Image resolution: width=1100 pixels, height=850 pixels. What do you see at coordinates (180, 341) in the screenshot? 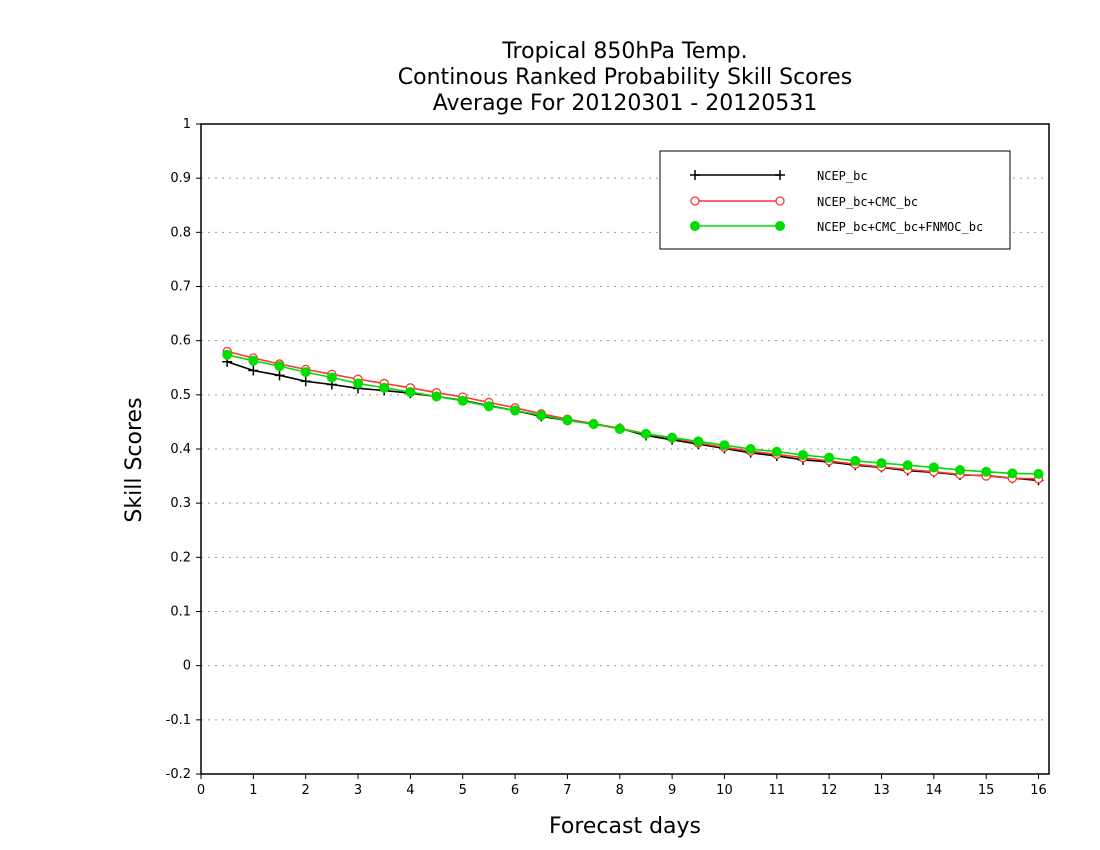
I see `y-tick-label: 0.6` at bounding box center [180, 341].